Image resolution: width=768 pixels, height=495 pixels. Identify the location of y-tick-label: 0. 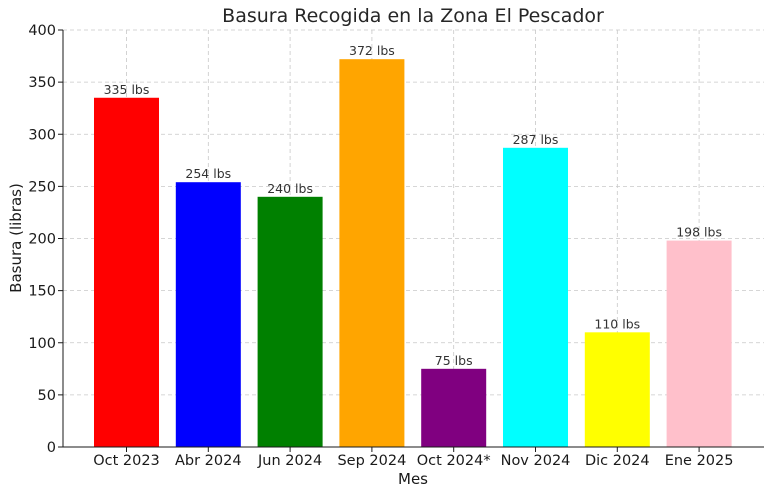
(51, 448).